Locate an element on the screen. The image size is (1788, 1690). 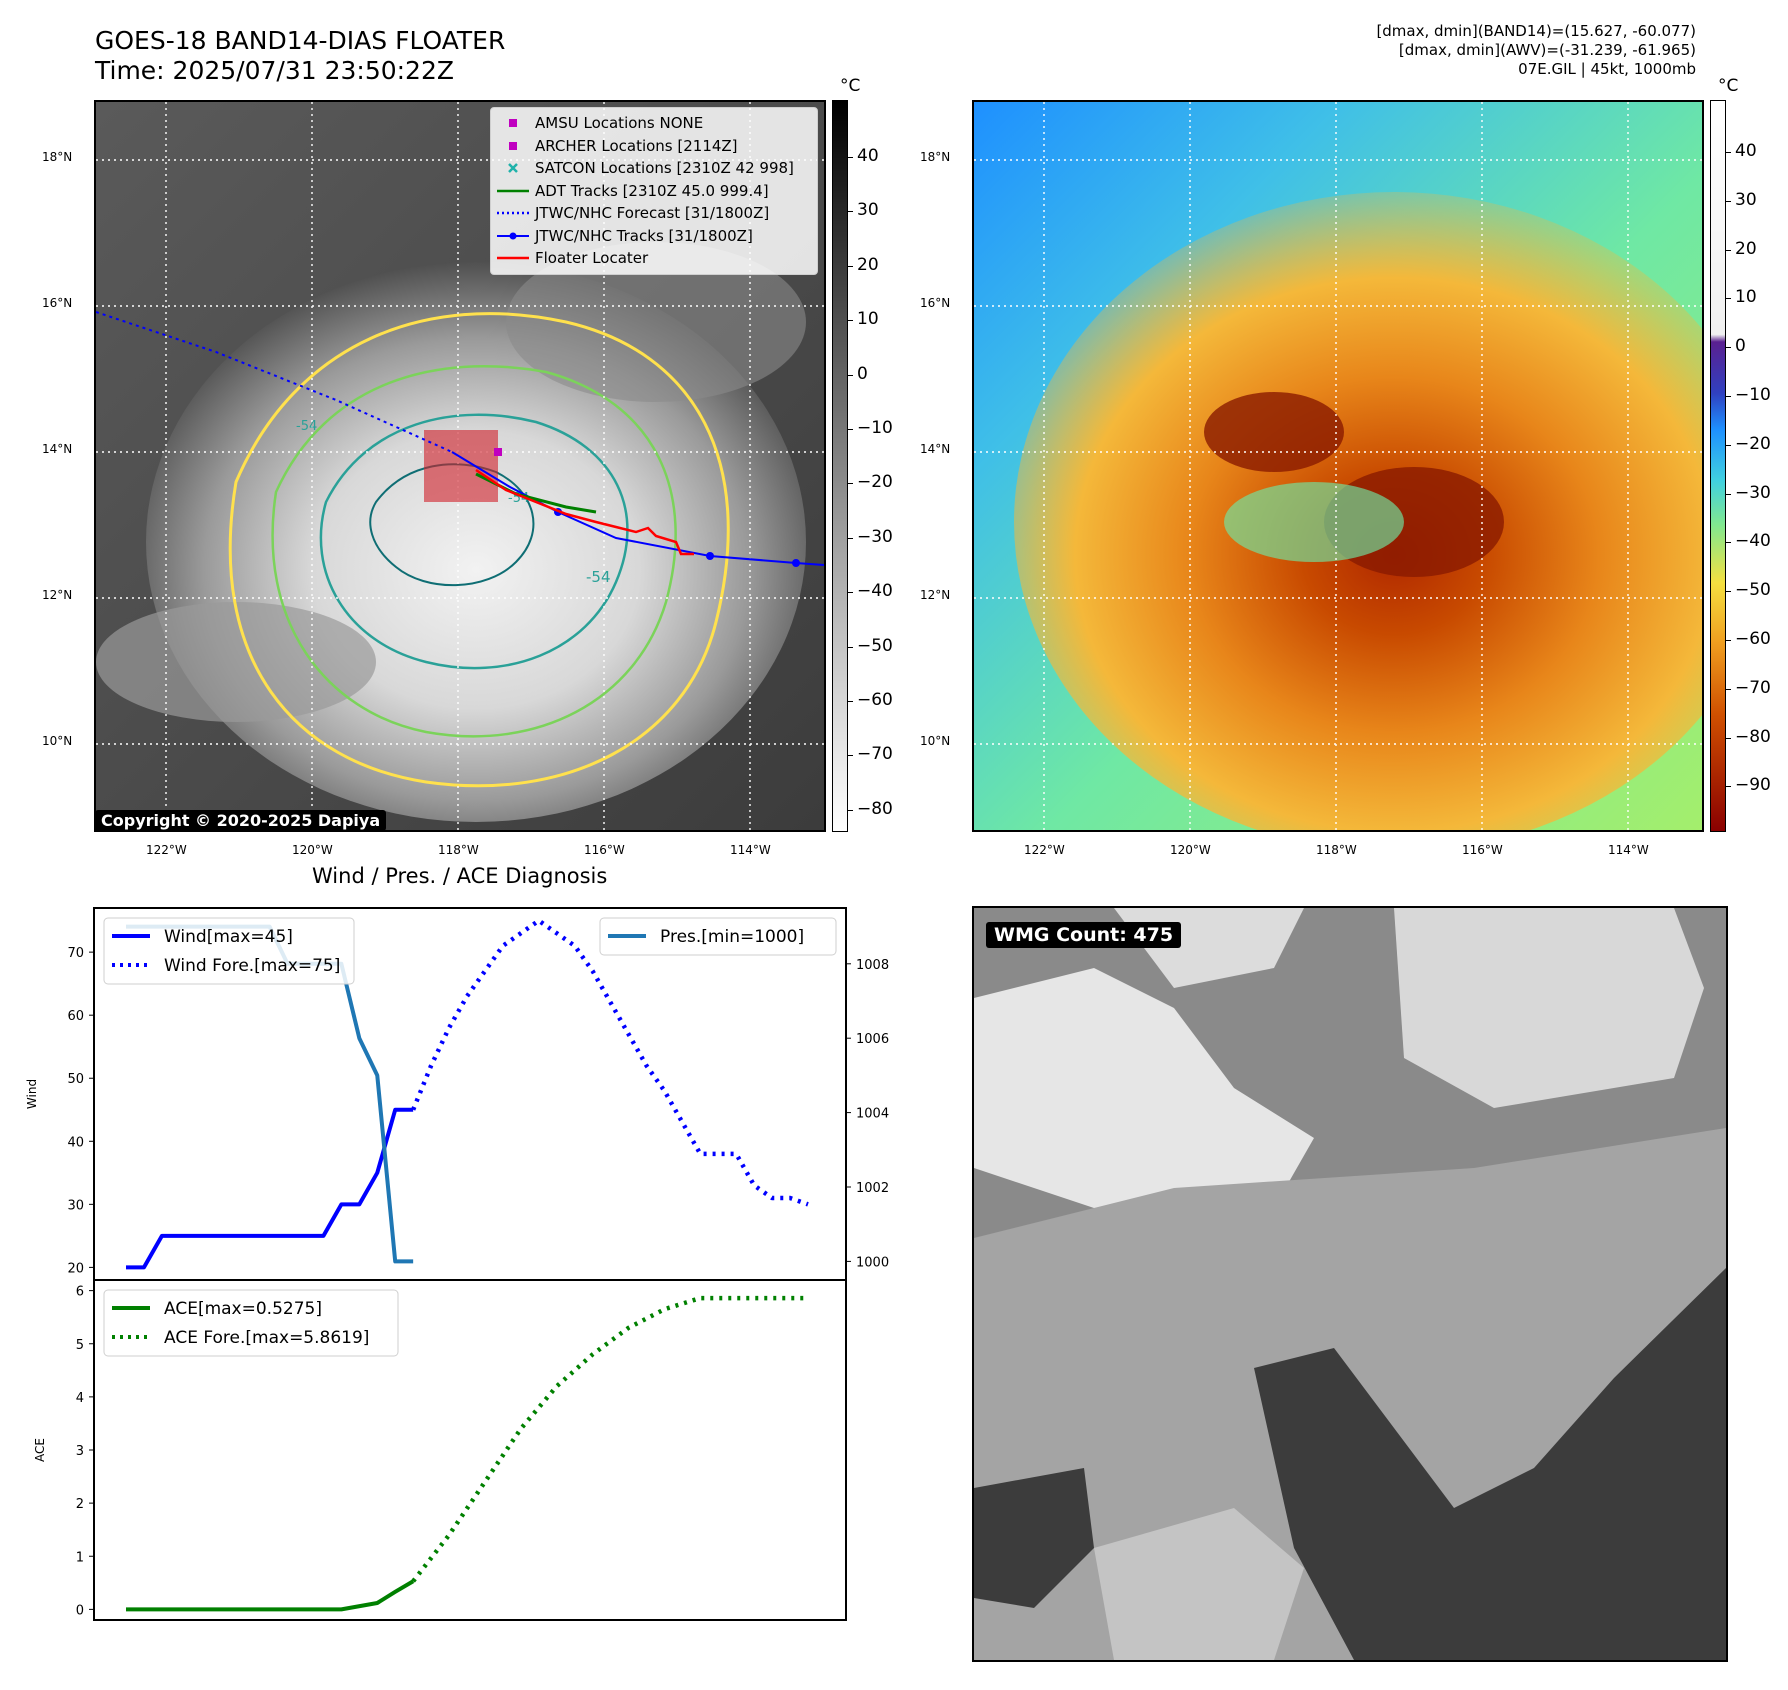
legend-entry: JTWC/NHC Tracks [31/1800Z] is located at coordinates (654, 236).